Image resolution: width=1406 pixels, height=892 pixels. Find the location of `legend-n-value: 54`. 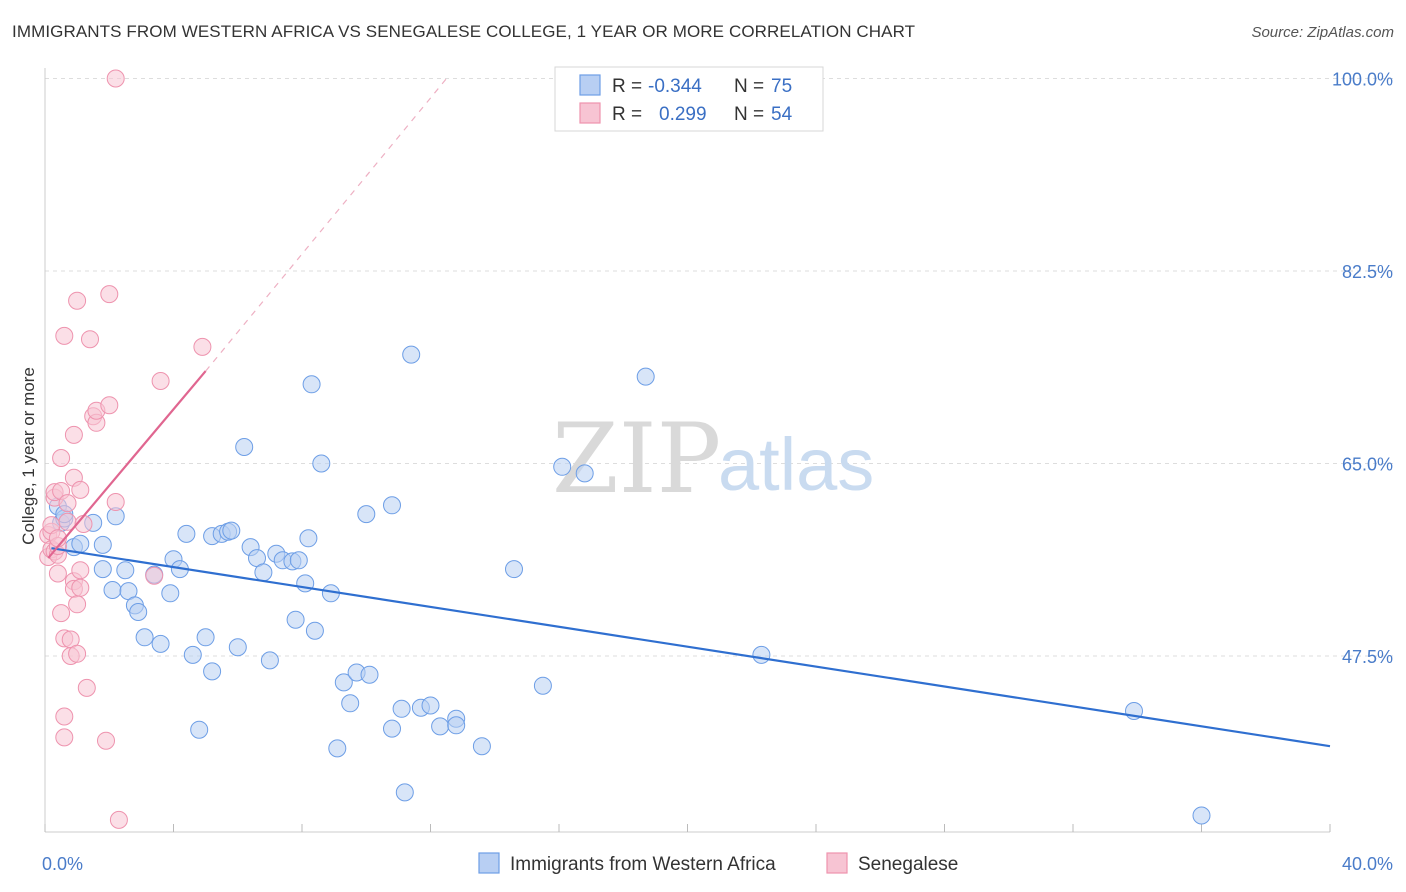

legend-n-value: 54 is located at coordinates (782, 114).